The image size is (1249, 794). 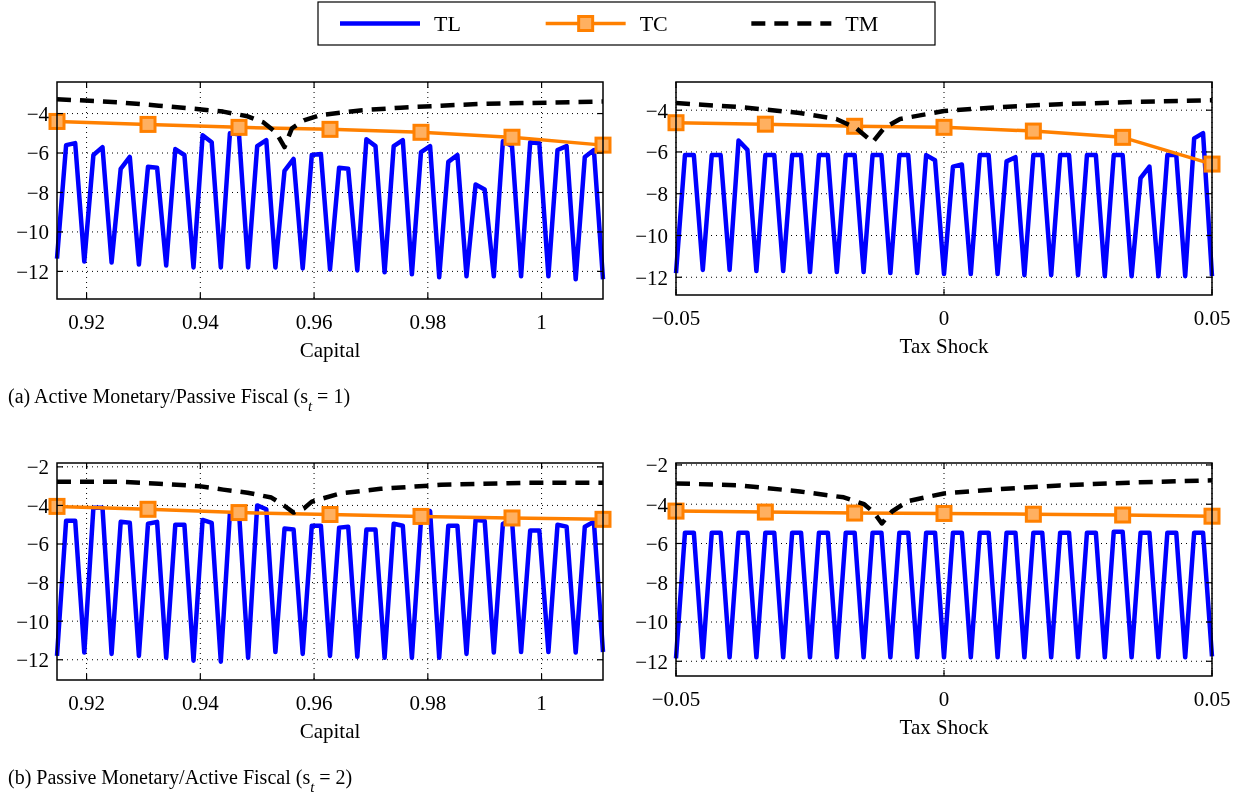 I want to click on legend-label: TC, so click(x=653, y=24).